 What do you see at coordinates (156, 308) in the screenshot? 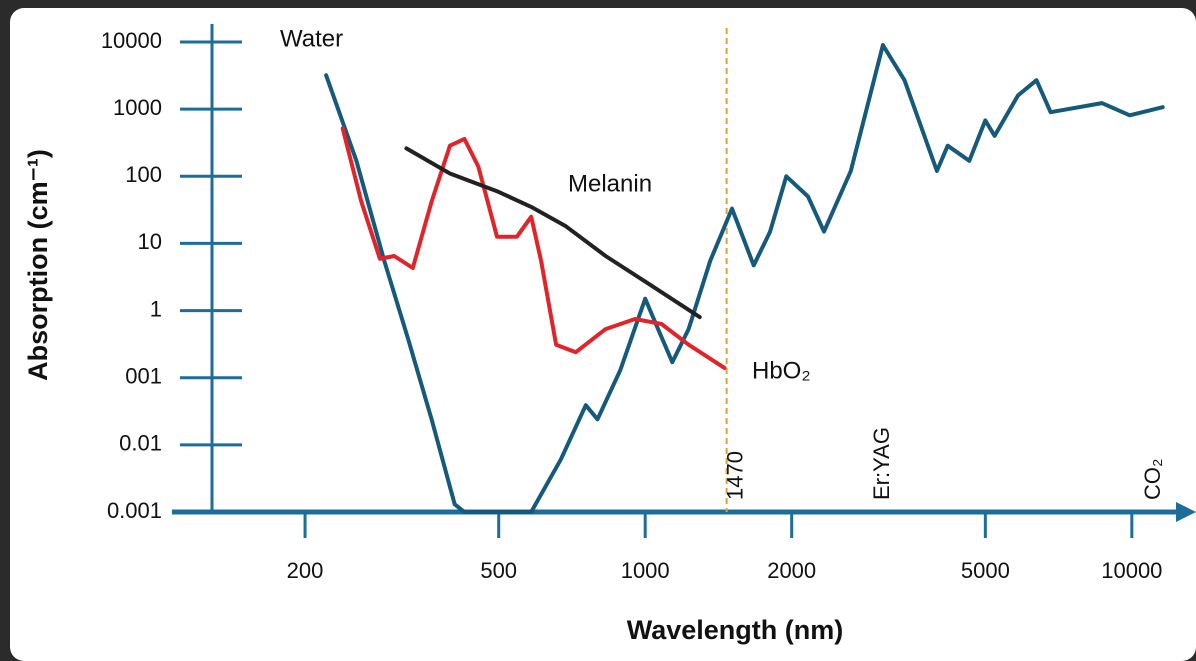
I see `y-tick-label: 1` at bounding box center [156, 308].